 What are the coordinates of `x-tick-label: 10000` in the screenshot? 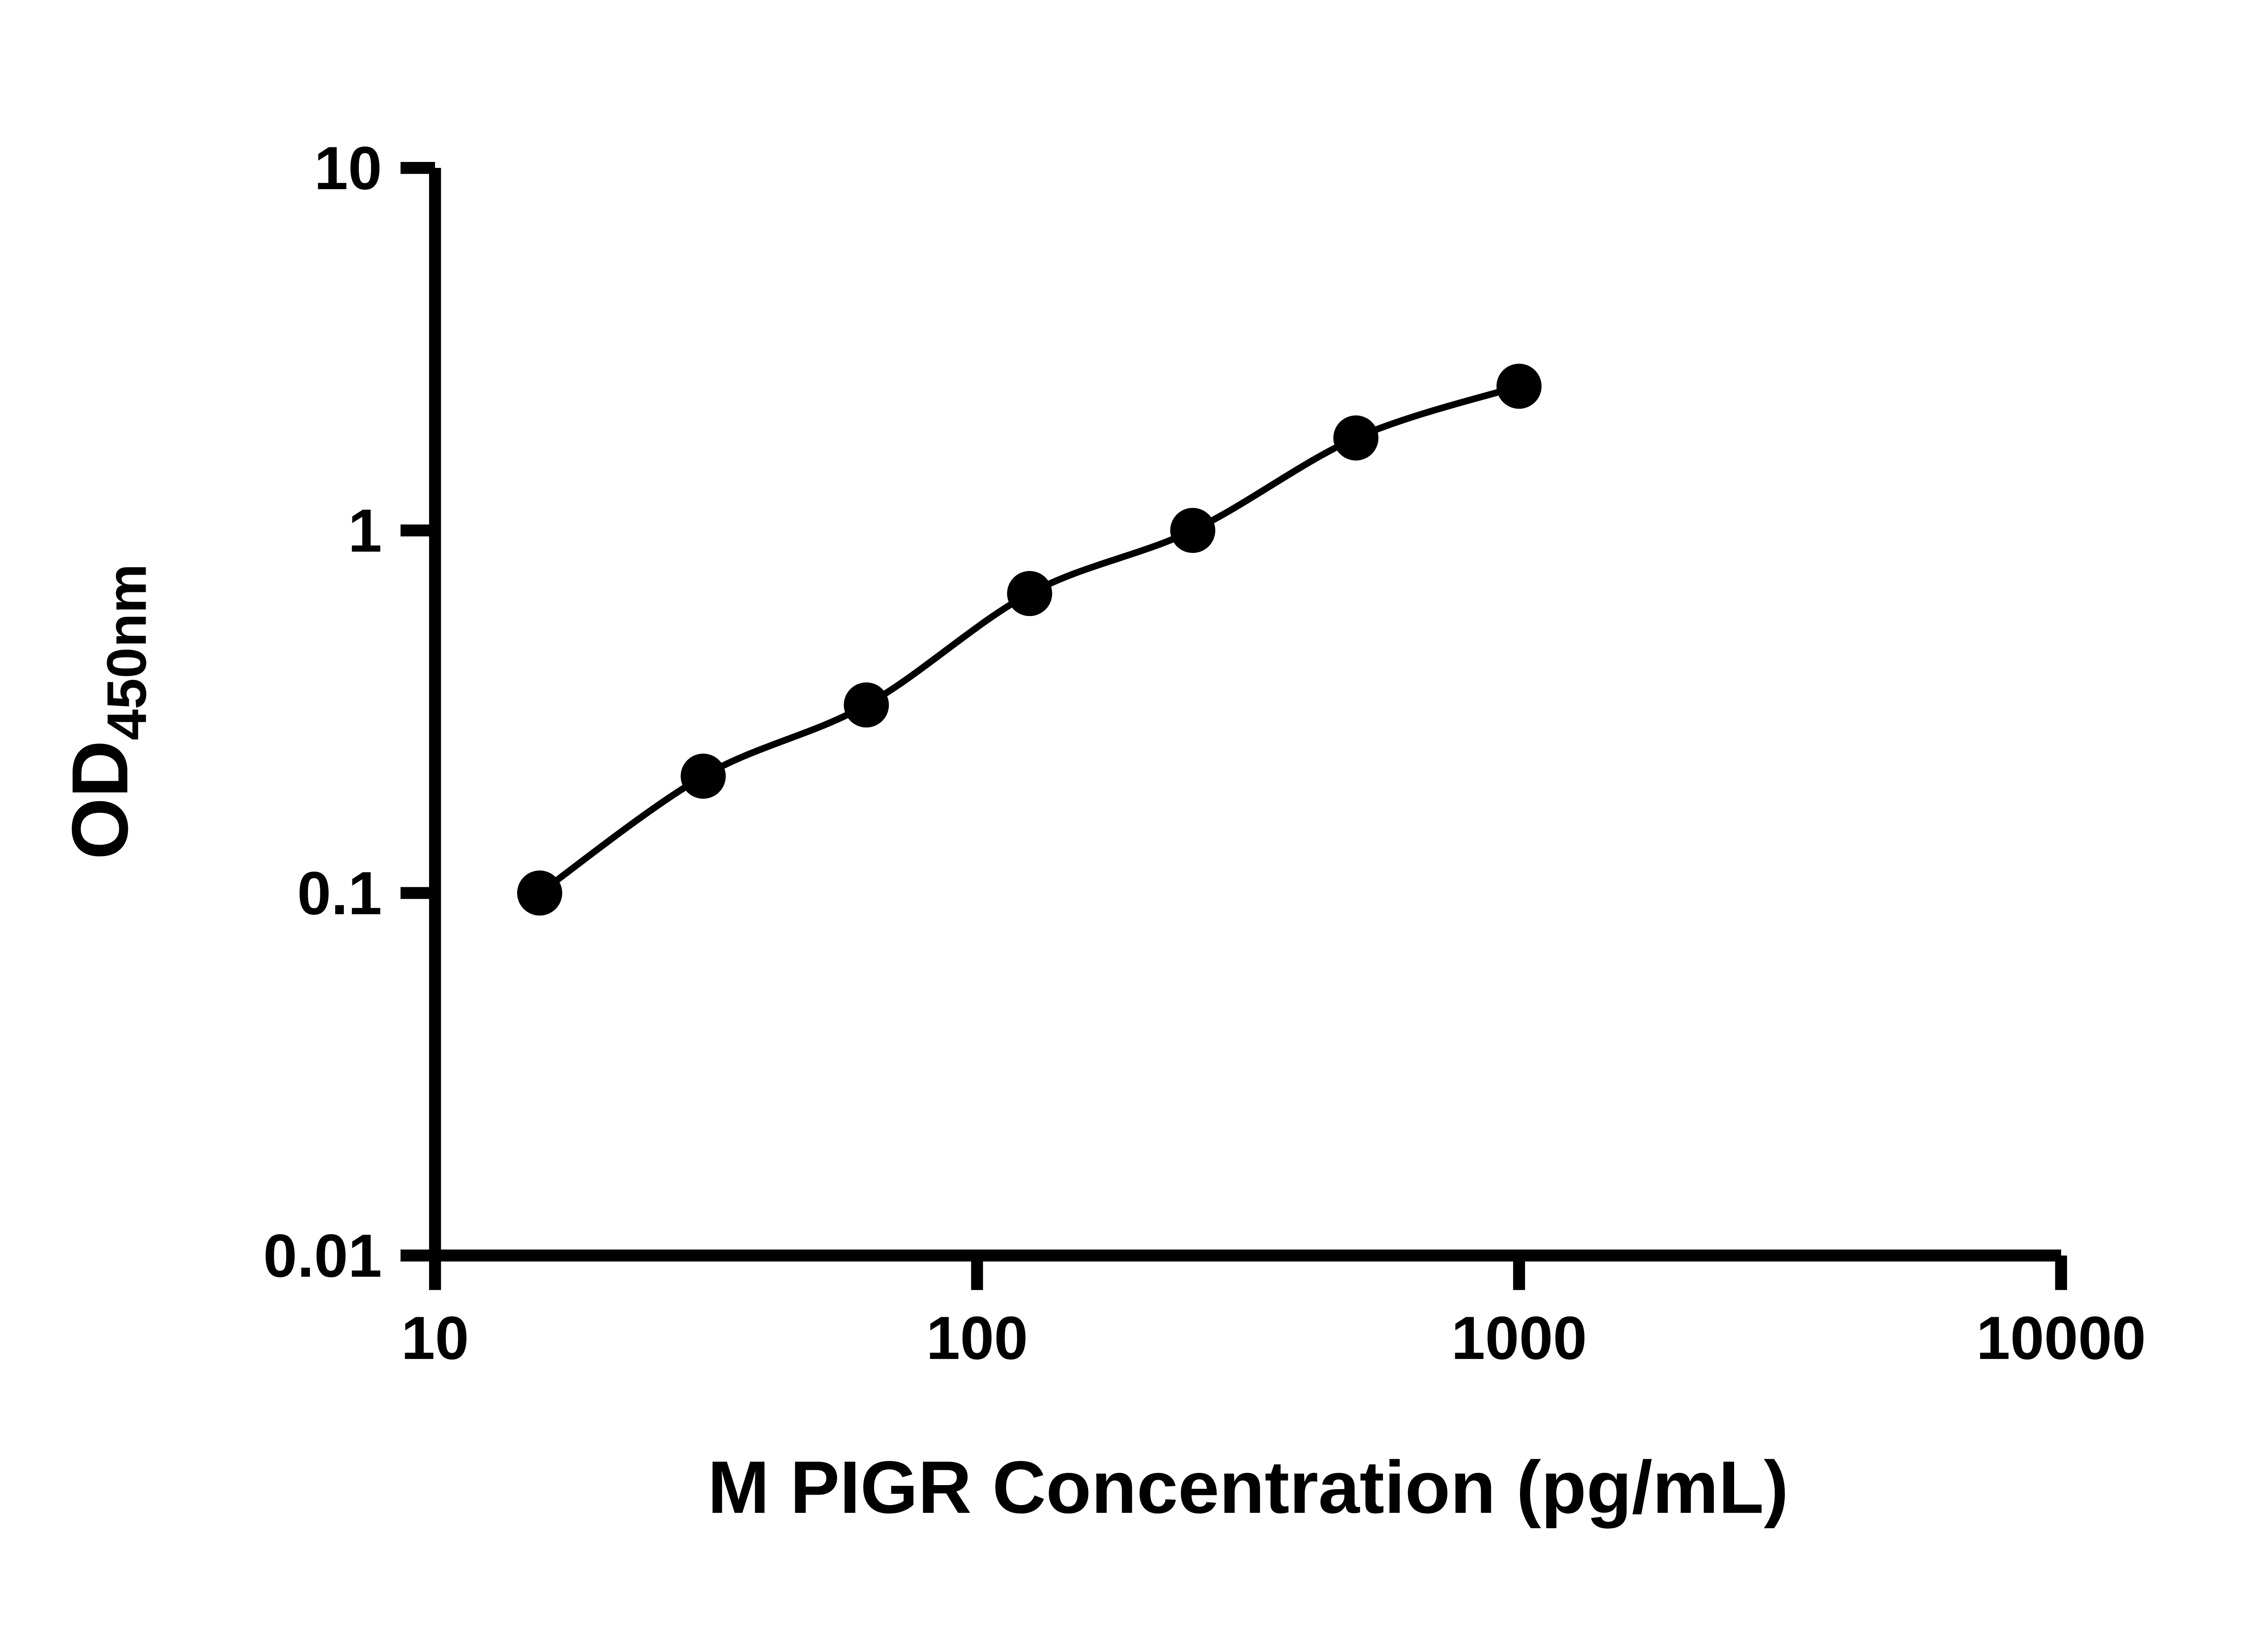 It's located at (2061, 1338).